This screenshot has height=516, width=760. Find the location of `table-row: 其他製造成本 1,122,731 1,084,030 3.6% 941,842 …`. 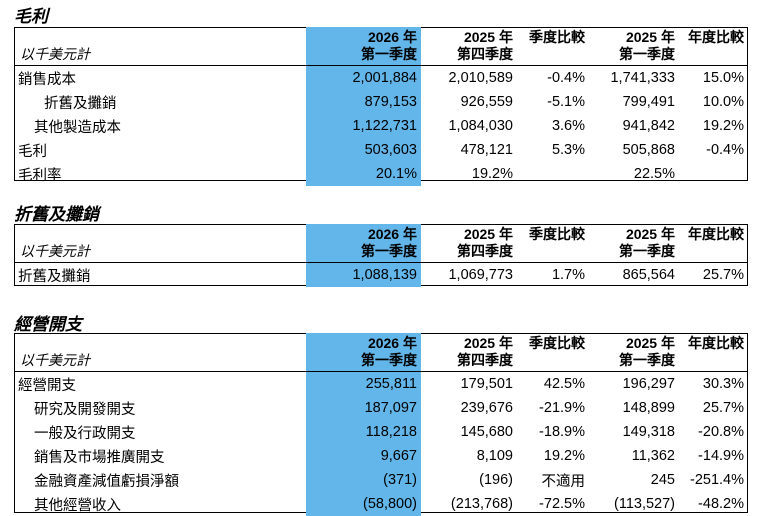

table-row: 其他製造成本 1,122,731 1,084,030 3.6% 941,842 … is located at coordinates (381, 126).